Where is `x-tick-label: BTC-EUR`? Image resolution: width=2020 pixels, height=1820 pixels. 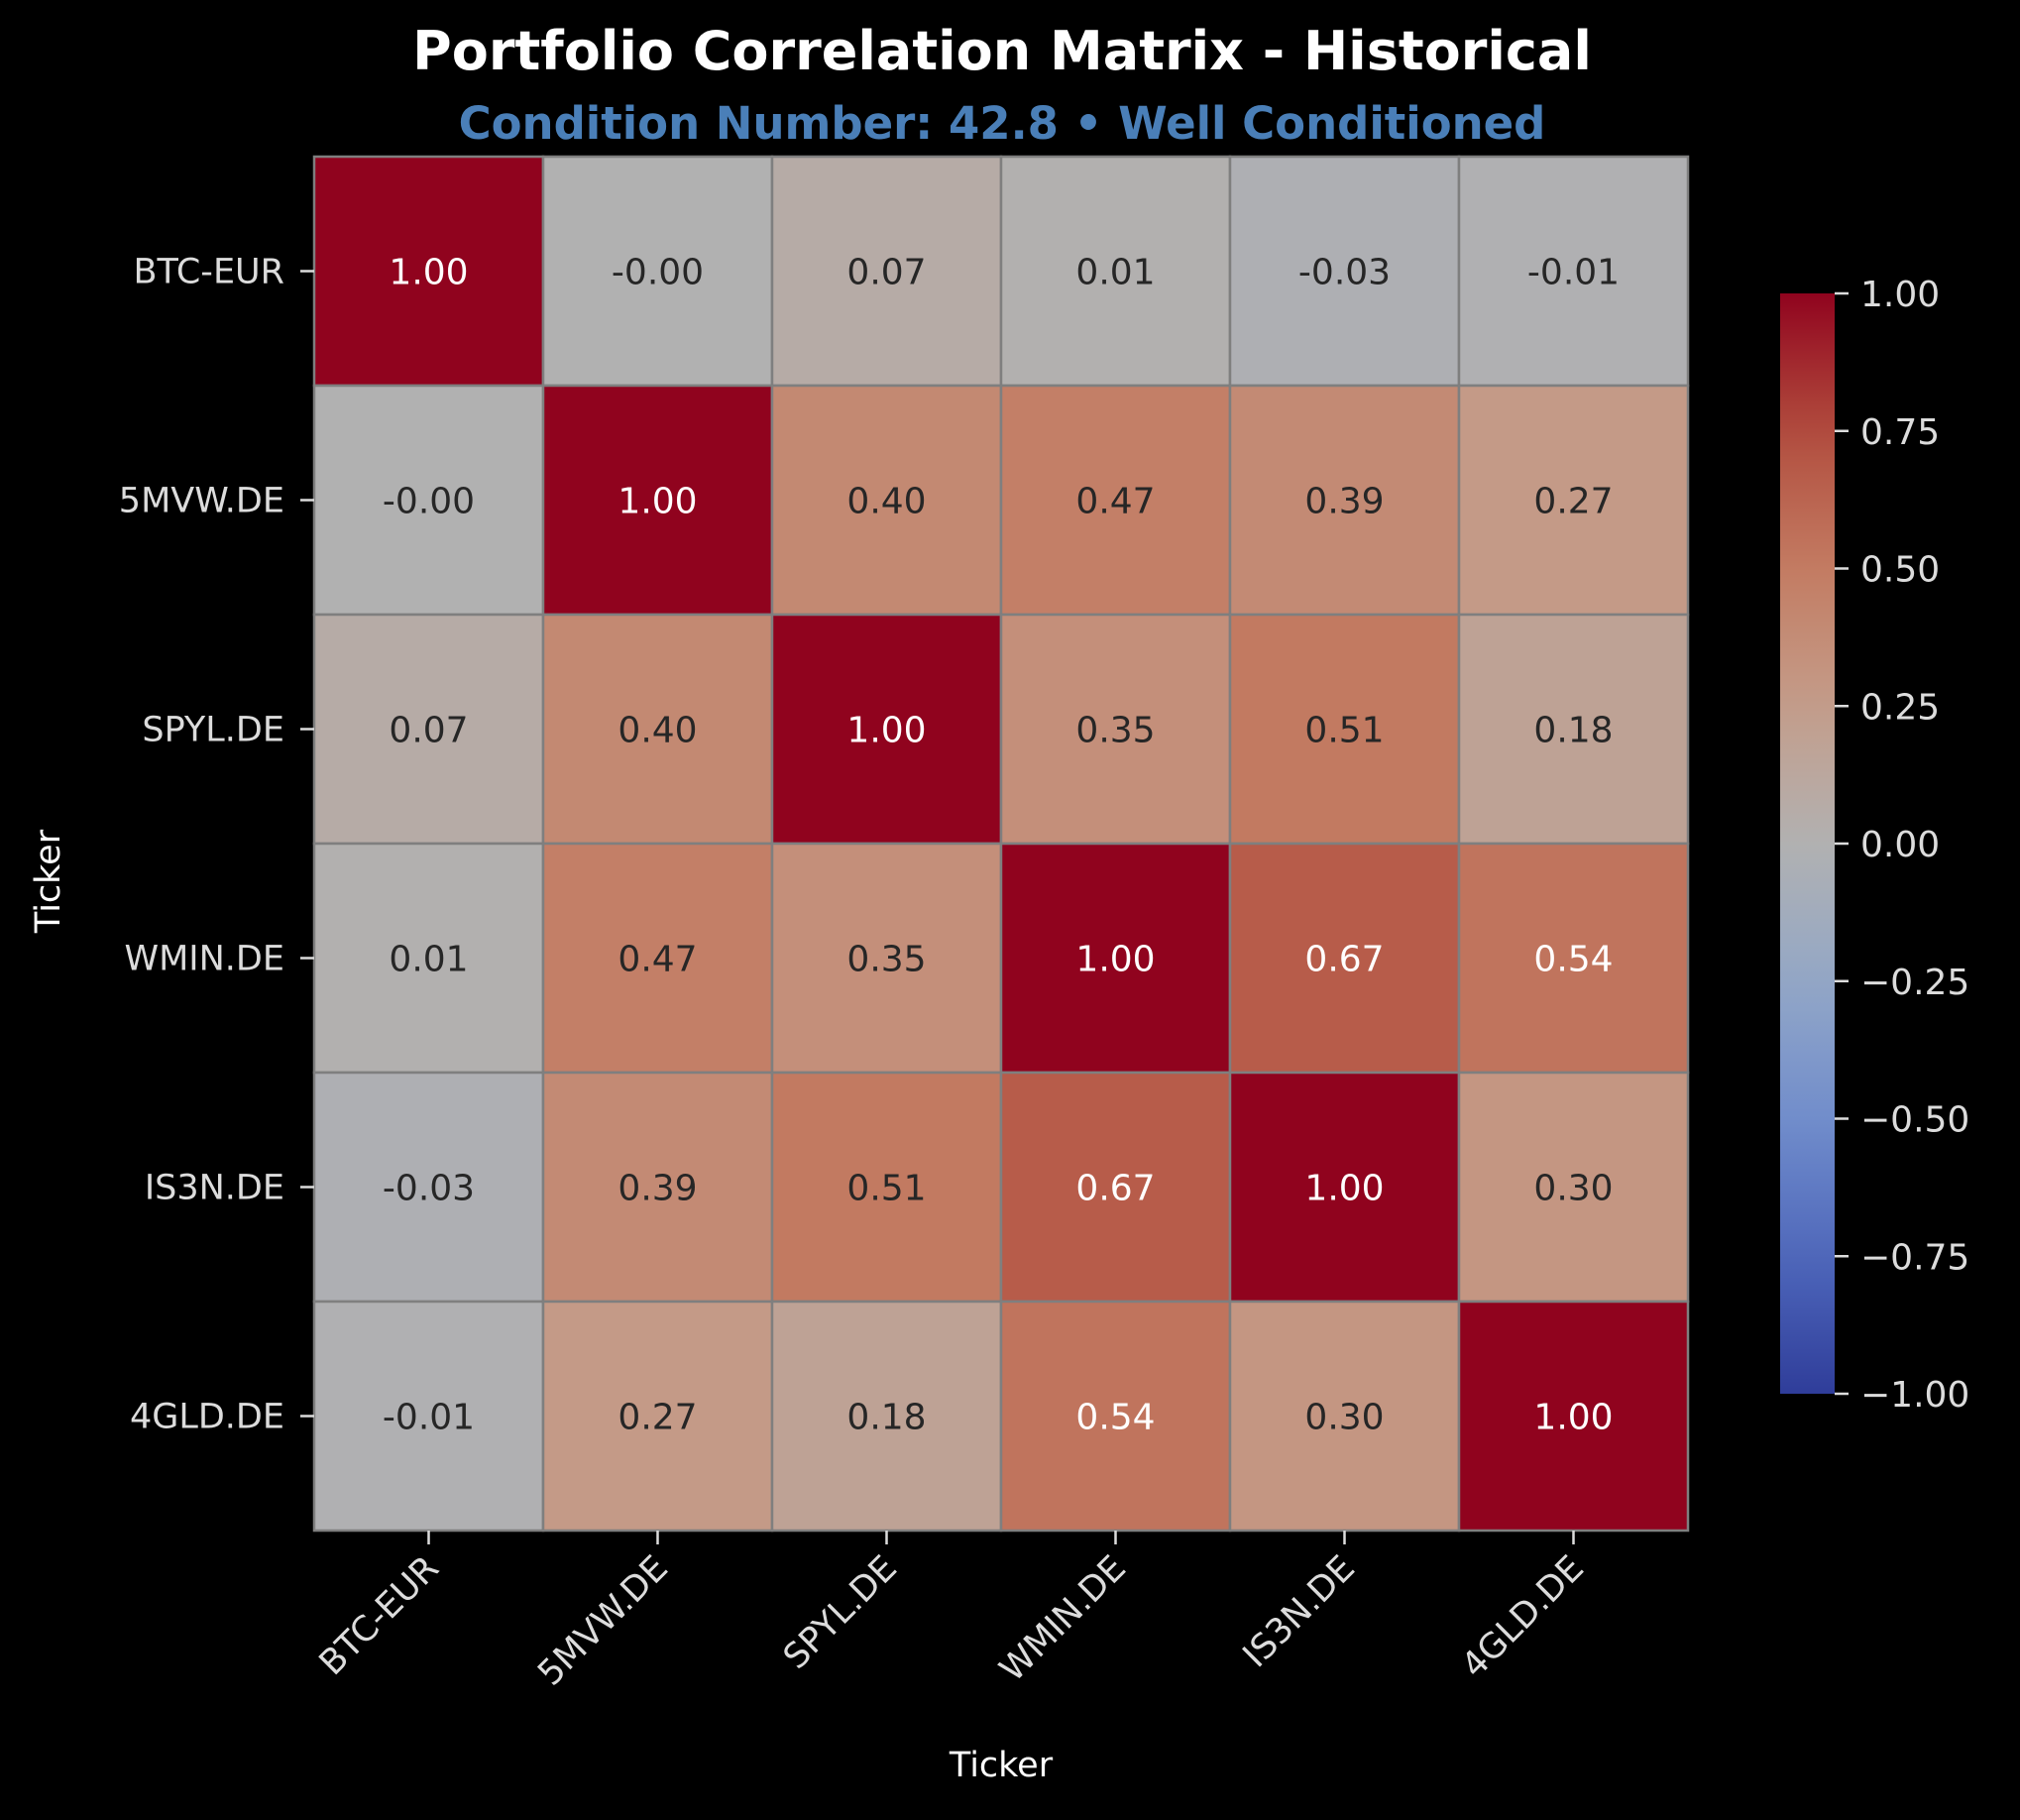
x-tick-label: BTC-EUR is located at coordinates (379, 1615).